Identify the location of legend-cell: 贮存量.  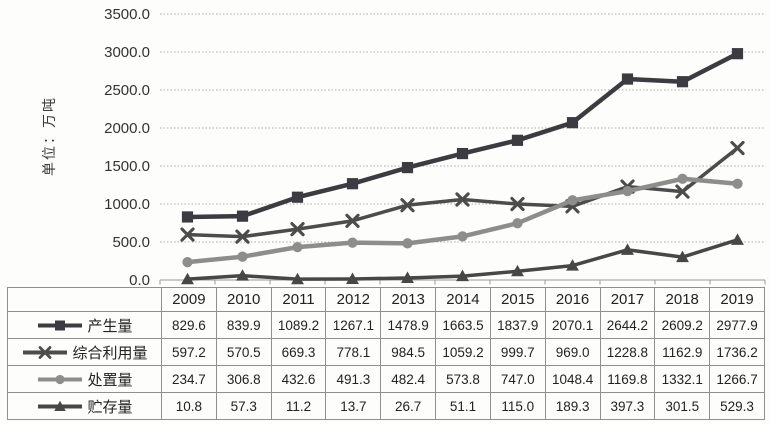
(84, 406).